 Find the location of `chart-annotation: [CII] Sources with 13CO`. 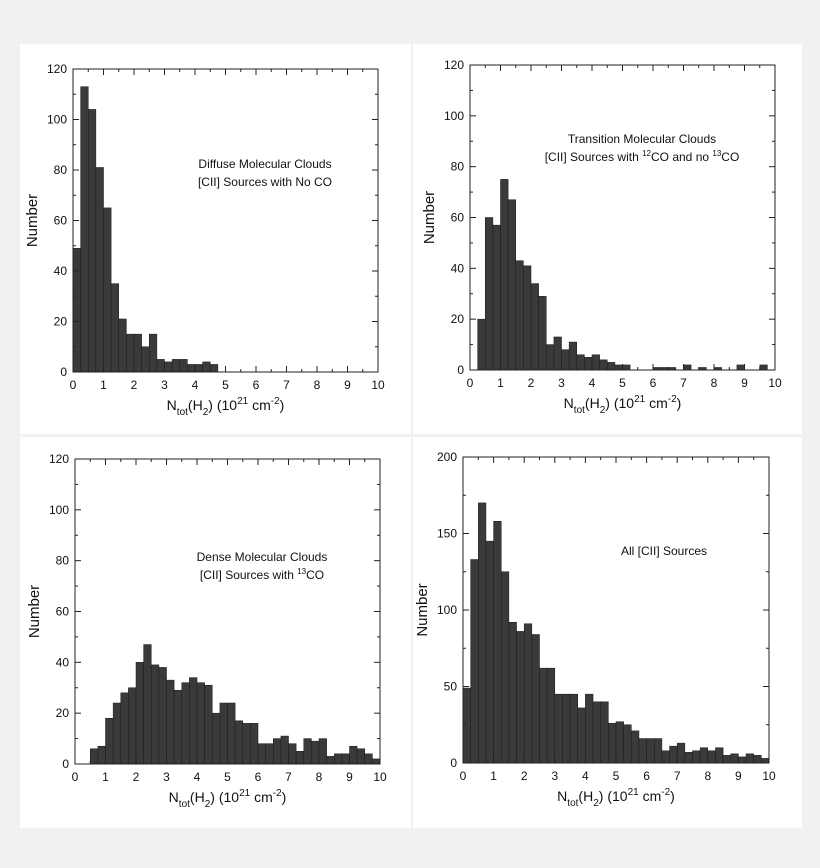

chart-annotation: [CII] Sources with 13CO is located at coordinates (262, 574).